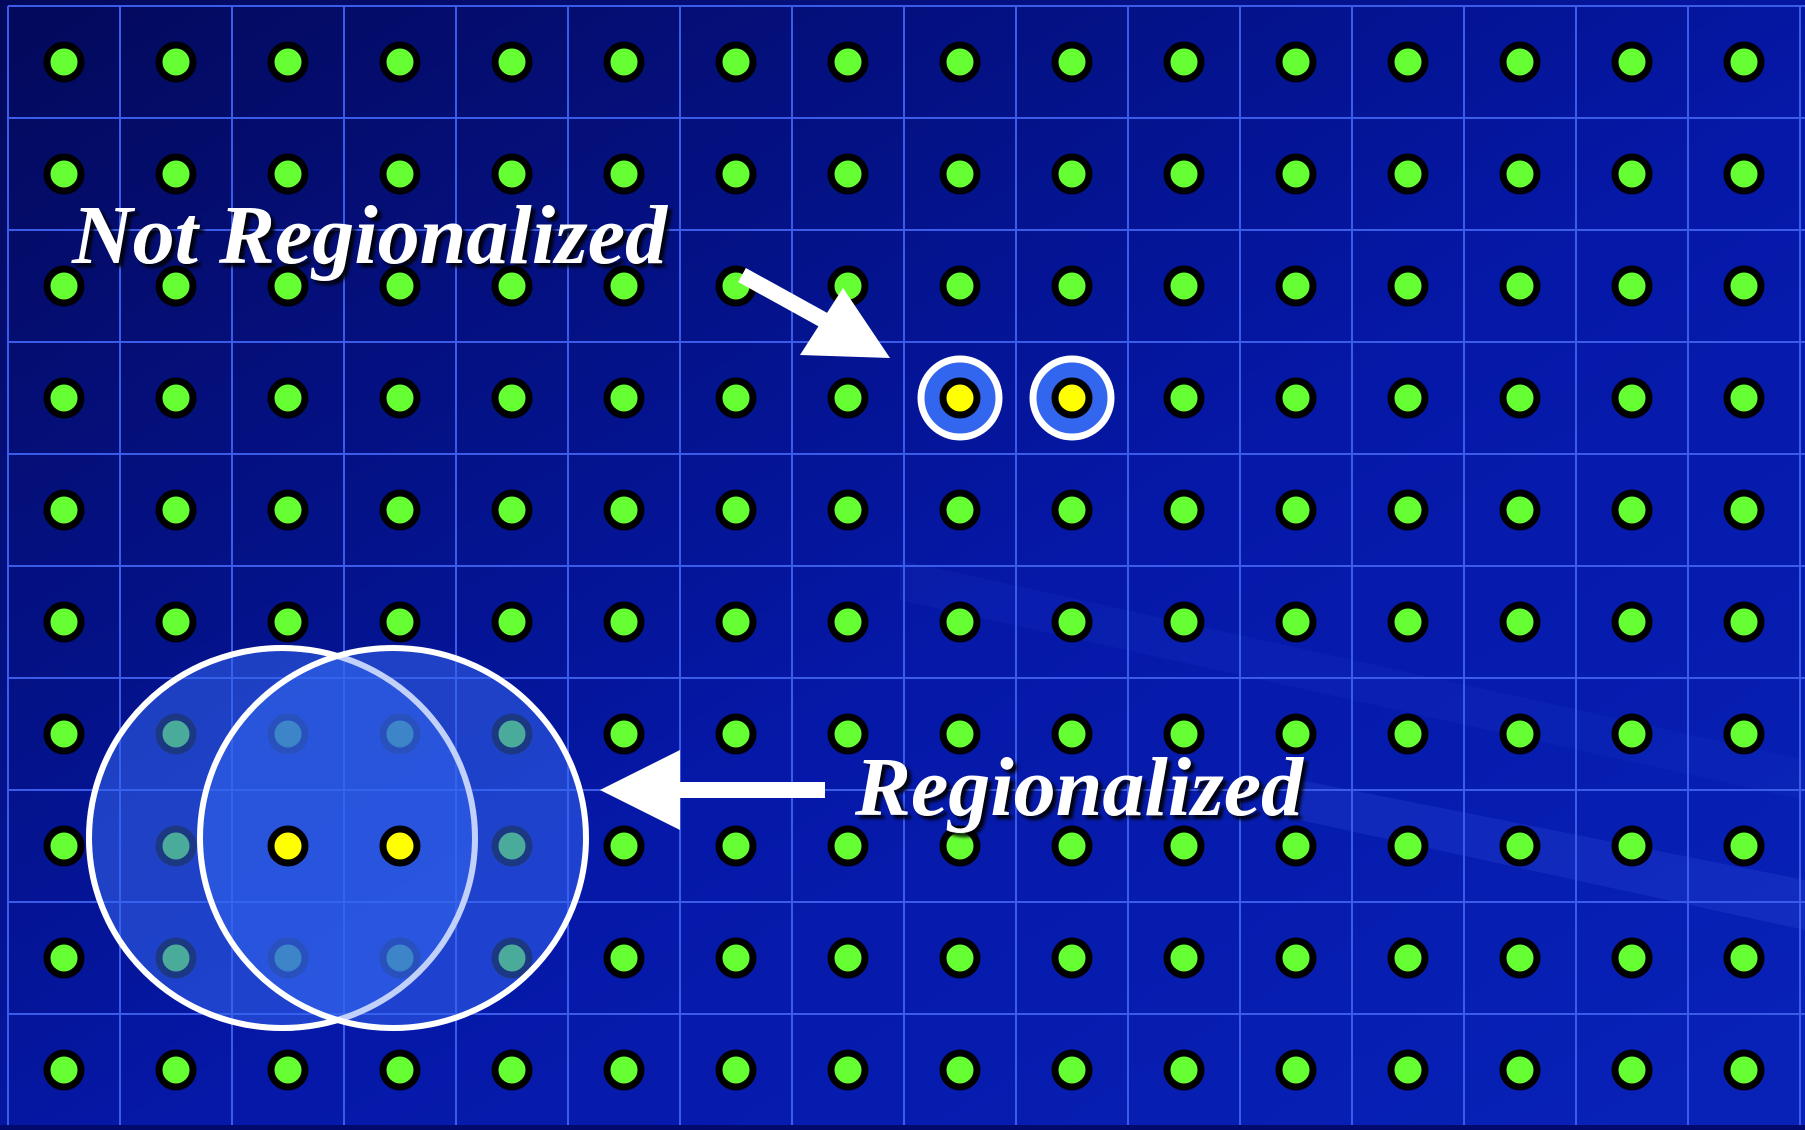 The image size is (1805, 1130). Describe the element at coordinates (370, 235) in the screenshot. I see `label-not-regionalized: Not Regionalized` at that location.